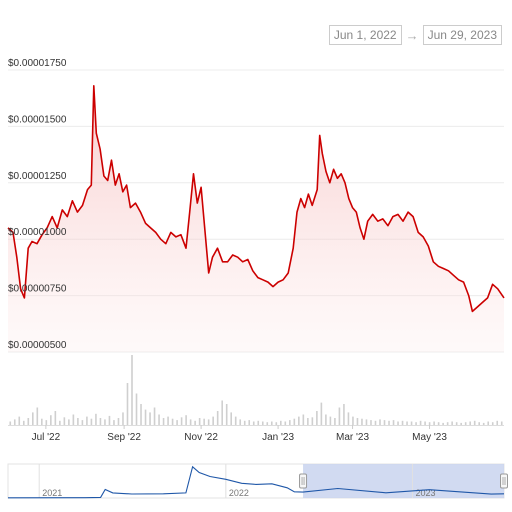  What do you see at coordinates (124, 437) in the screenshot?
I see `x-tick-label: Sep '22` at bounding box center [124, 437].